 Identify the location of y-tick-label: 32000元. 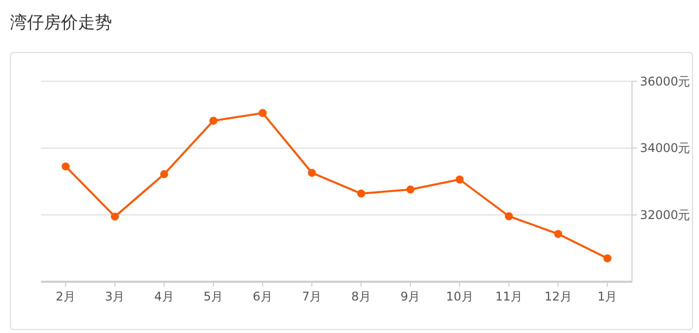
(665, 215).